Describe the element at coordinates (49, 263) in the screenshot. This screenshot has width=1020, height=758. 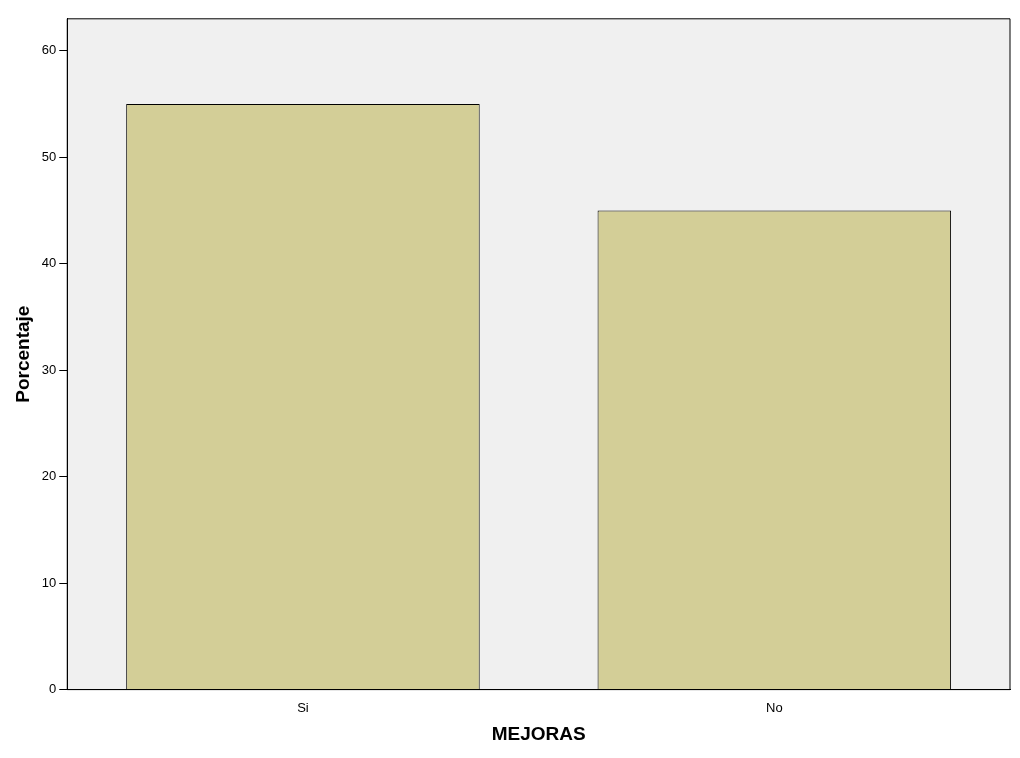
I see `y-tick-label: 40` at that location.